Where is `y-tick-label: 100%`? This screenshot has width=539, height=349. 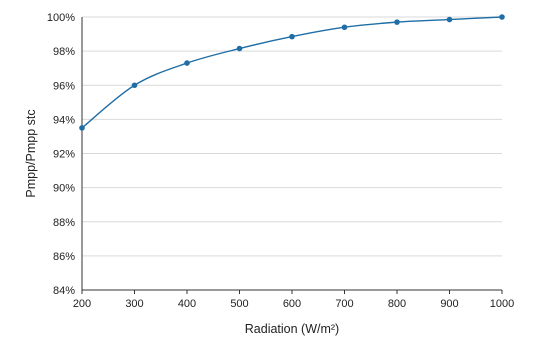 y-tick-label: 100% is located at coordinates (61, 18).